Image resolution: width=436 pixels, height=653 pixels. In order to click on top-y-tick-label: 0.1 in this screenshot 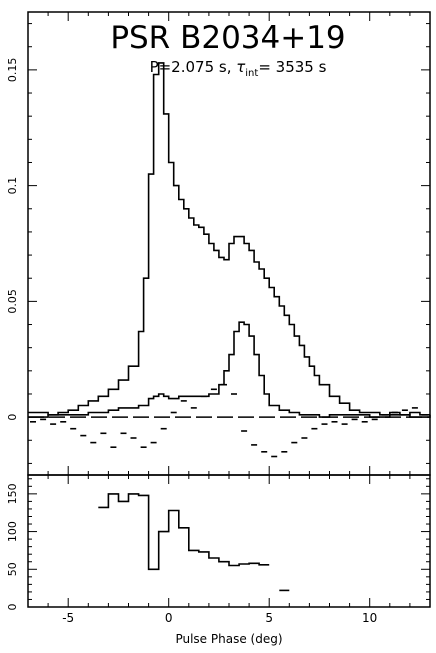, I will do `click(12, 186)`.